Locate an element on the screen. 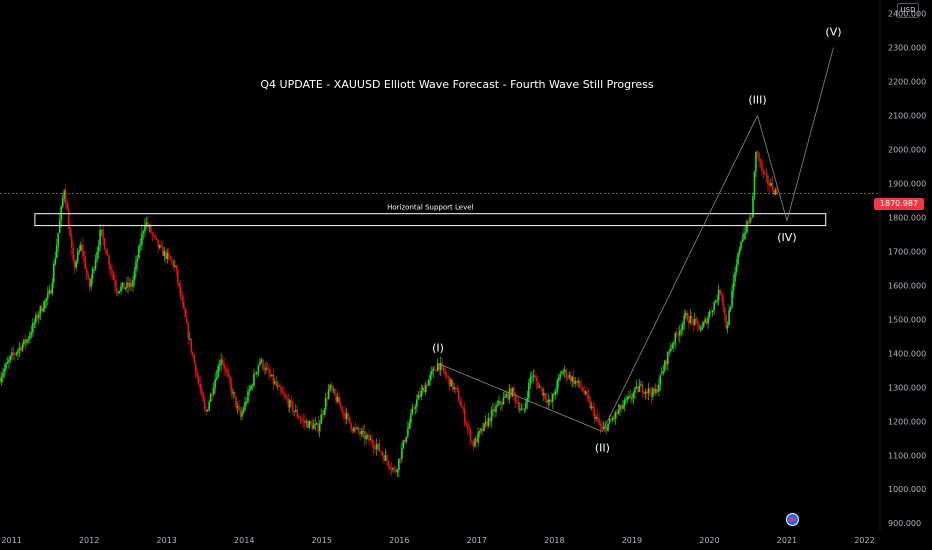 The height and width of the screenshot is (550, 932). y-tick-label: 2200.000 is located at coordinates (907, 82).